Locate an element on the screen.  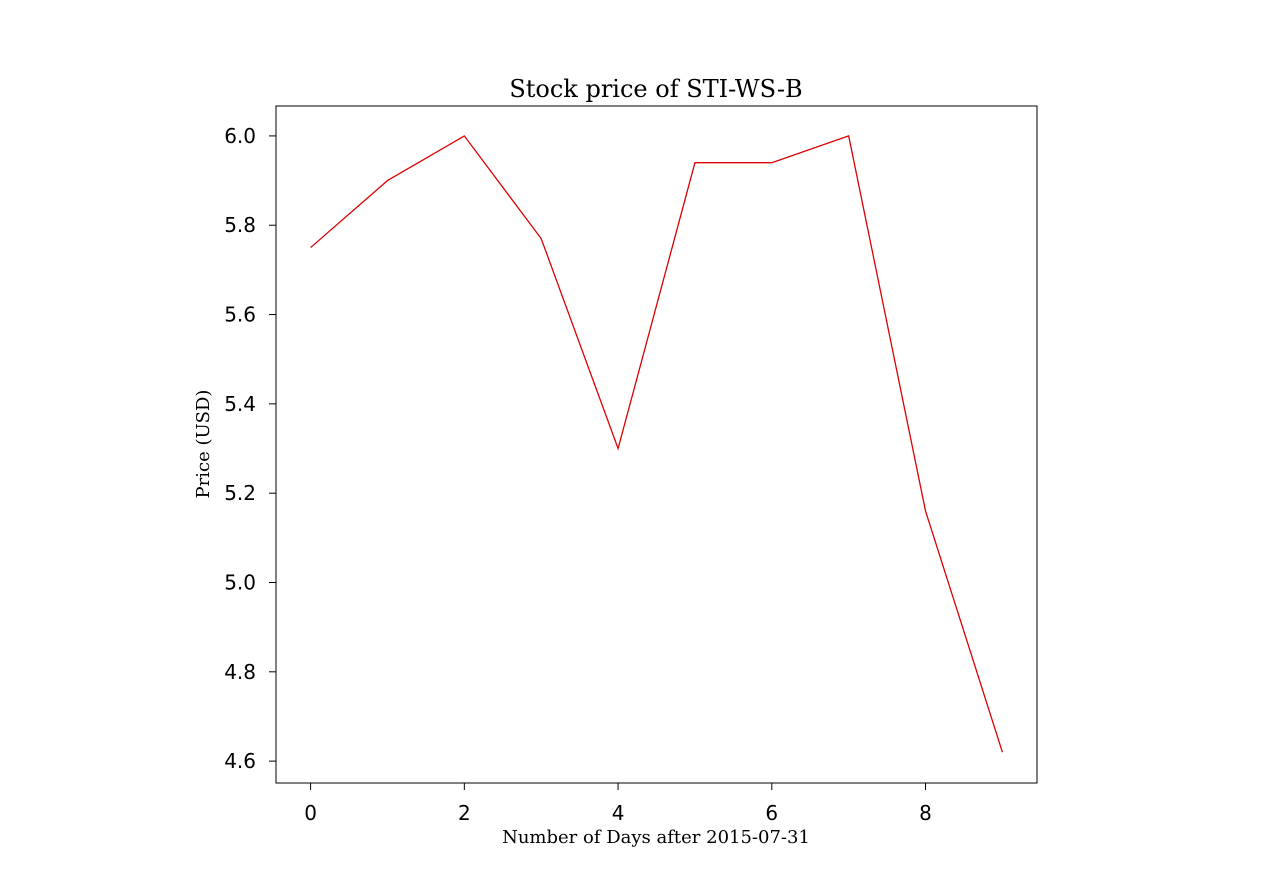
x-tick-label-0: 0 is located at coordinates (310, 813).